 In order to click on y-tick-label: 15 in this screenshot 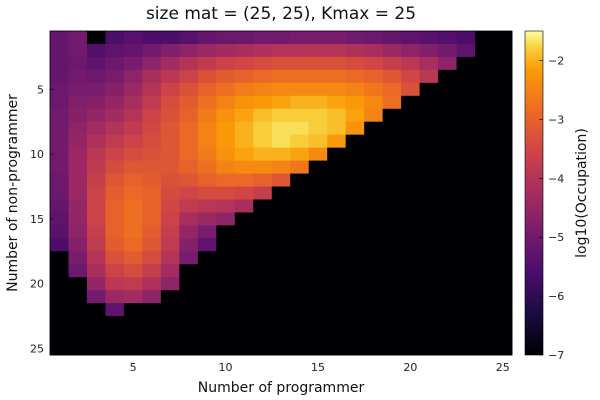, I will do `click(37, 219)`.